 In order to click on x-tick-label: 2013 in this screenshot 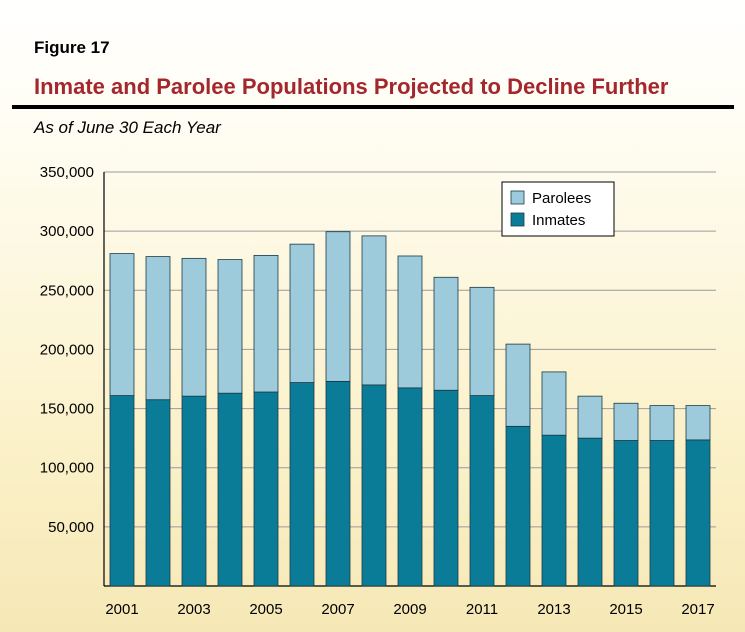, I will do `click(553, 609)`.